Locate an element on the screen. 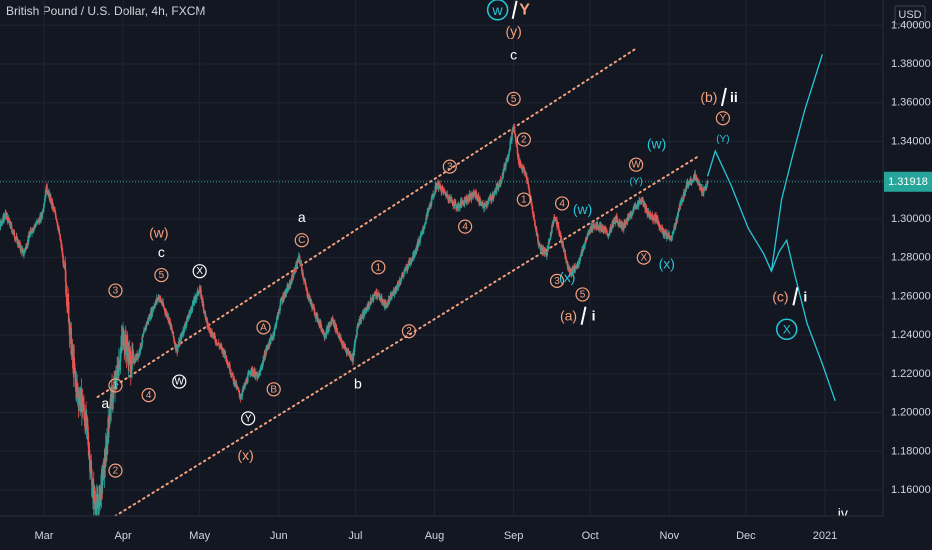  currency-label: USD is located at coordinates (909, 15).